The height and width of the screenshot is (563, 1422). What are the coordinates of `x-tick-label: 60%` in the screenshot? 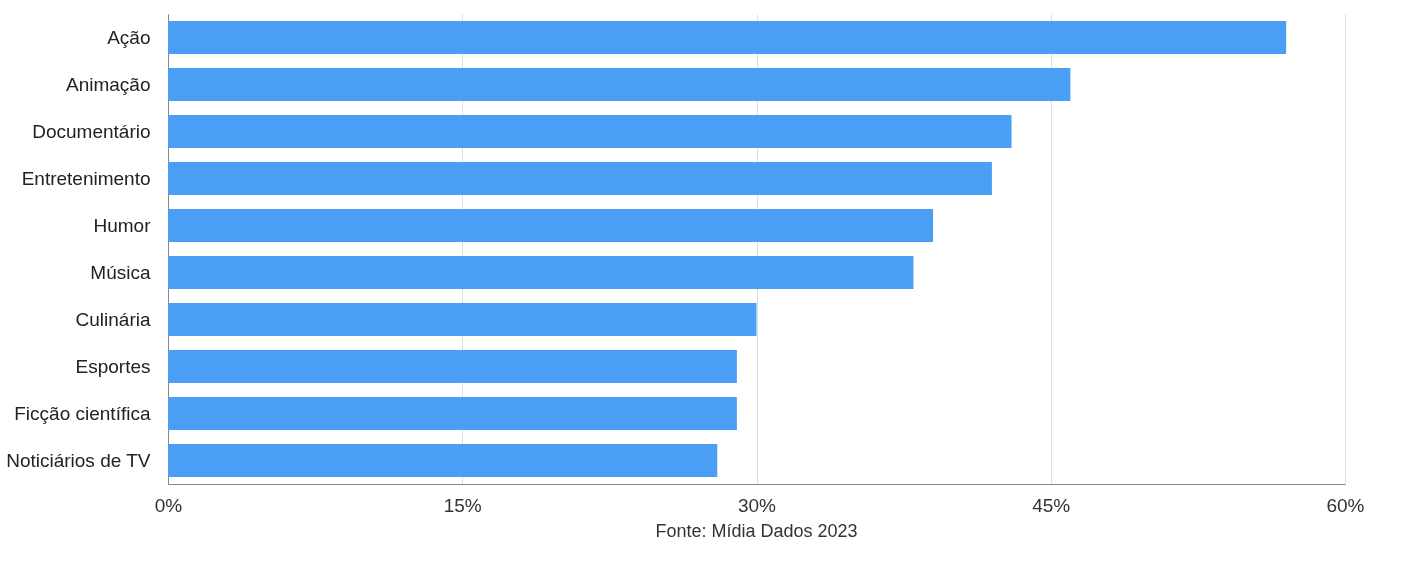 It's located at (1345, 505).